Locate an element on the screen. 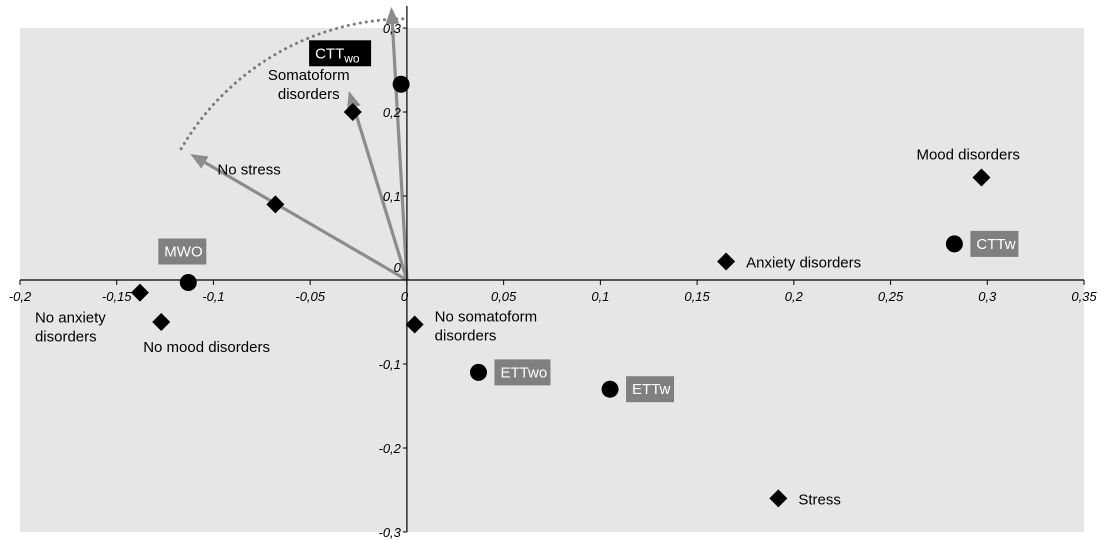 The image size is (1100, 540). y-tick-label: -0,1 is located at coordinates (390, 364).